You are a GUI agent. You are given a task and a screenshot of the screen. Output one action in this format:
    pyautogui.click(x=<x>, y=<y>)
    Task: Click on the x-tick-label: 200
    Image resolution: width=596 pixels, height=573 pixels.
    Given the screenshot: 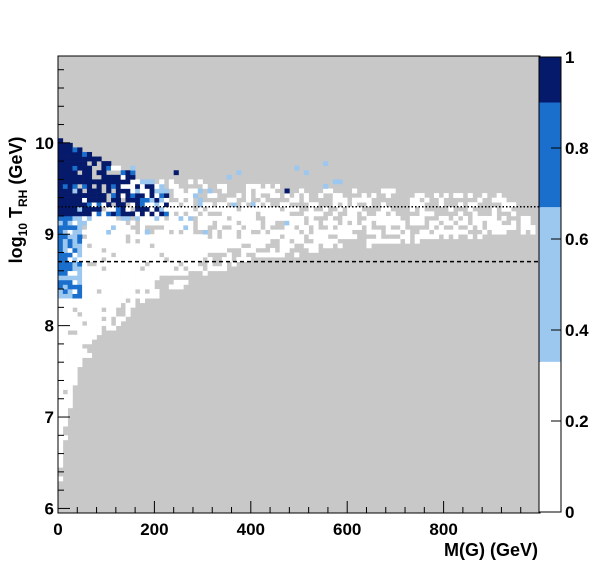 What is the action you would take?
    pyautogui.click(x=154, y=529)
    